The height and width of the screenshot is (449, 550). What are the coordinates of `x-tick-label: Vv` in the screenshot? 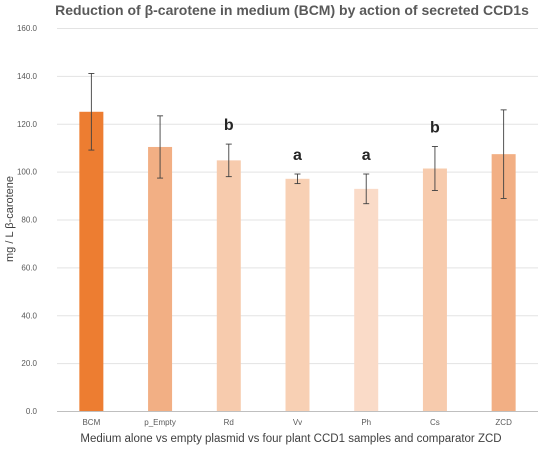 It's located at (297, 422).